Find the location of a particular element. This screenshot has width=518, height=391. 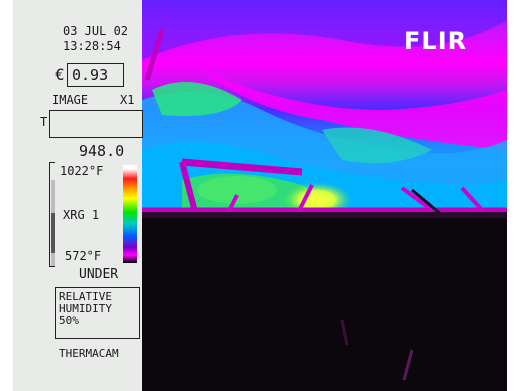

color-scale-bar is located at coordinates (130, 214).